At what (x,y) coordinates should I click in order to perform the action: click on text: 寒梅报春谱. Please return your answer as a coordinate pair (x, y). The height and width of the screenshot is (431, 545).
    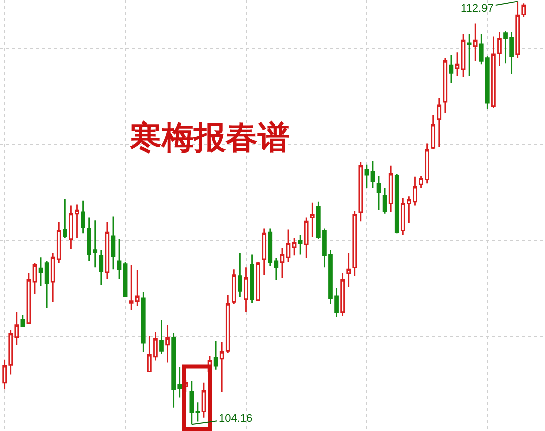
    Looking at the image, I should click on (209, 137).